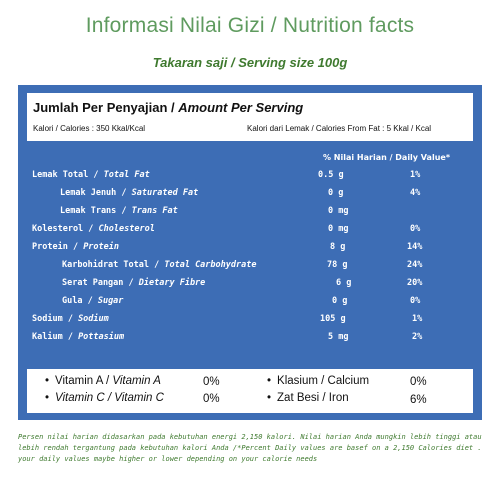 This screenshot has width=500, height=500. I want to click on nutrient-amount: 6 g, so click(344, 283).